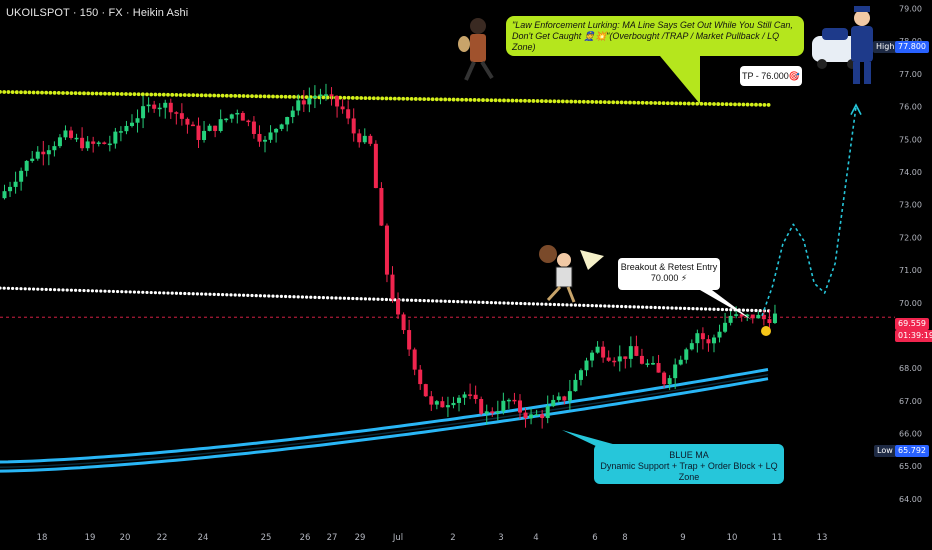  What do you see at coordinates (732, 538) in the screenshot?
I see `x-tick-label: 10` at bounding box center [732, 538].